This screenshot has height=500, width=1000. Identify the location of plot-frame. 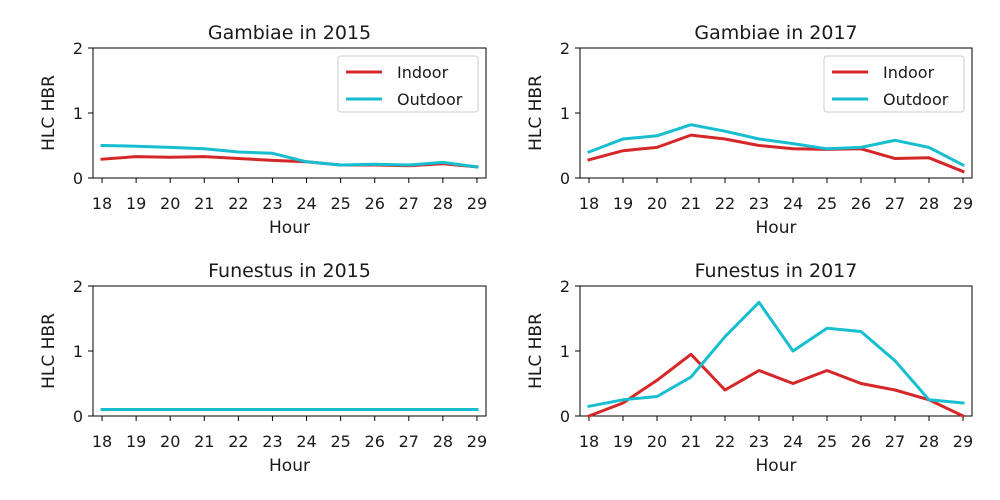
(289, 351).